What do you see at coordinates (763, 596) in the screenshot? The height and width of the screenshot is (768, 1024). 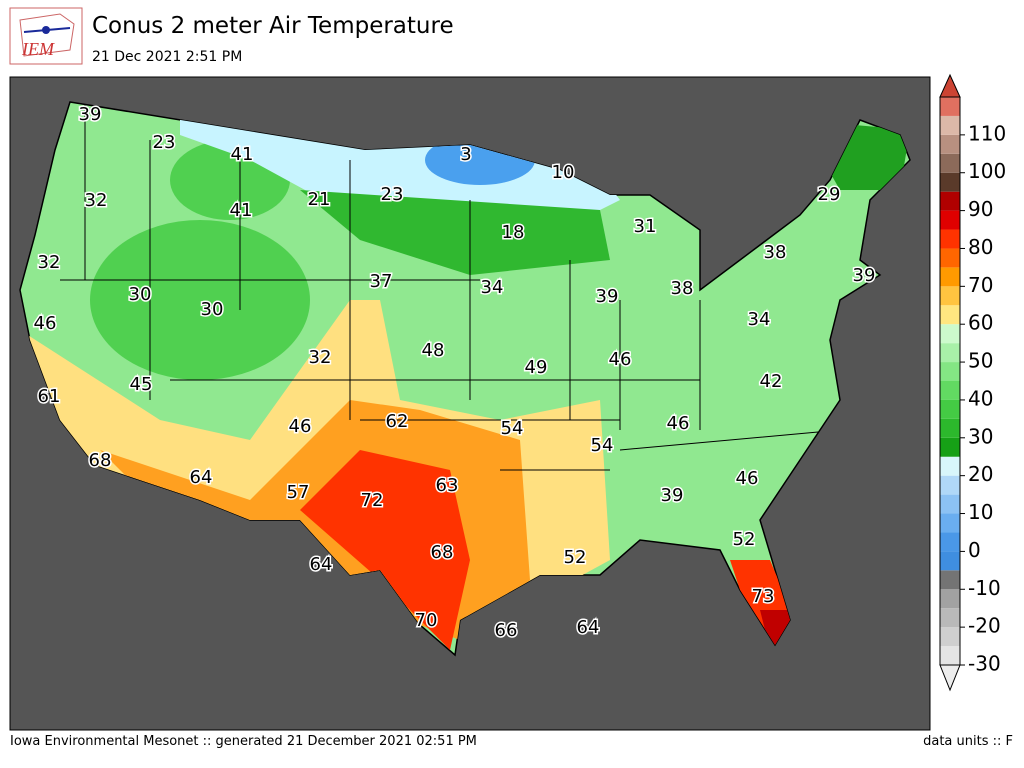 I see `station-value: 73` at bounding box center [763, 596].